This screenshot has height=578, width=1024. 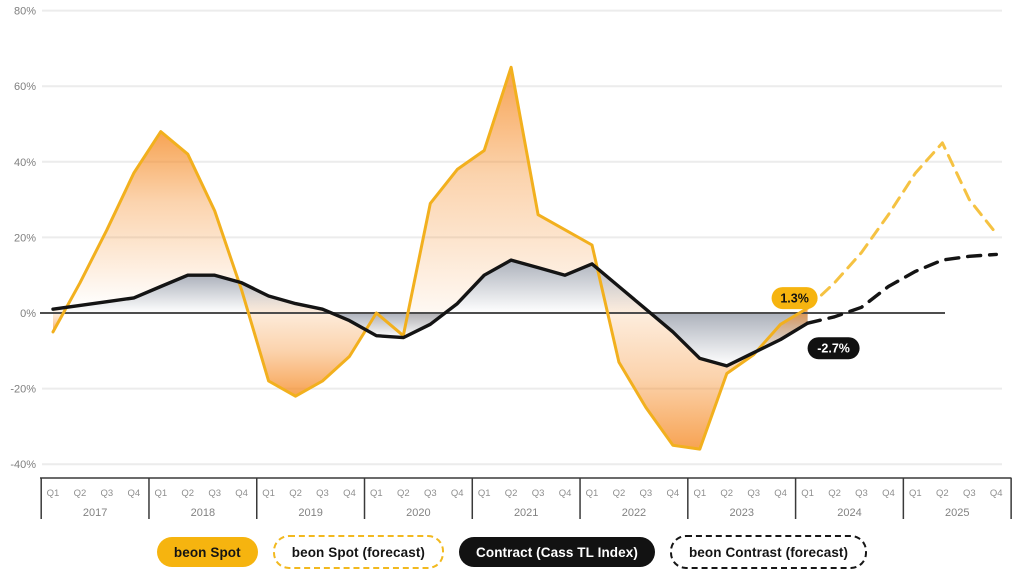 I want to click on legend-item-beon-spot: beon Spot, so click(x=207, y=552).